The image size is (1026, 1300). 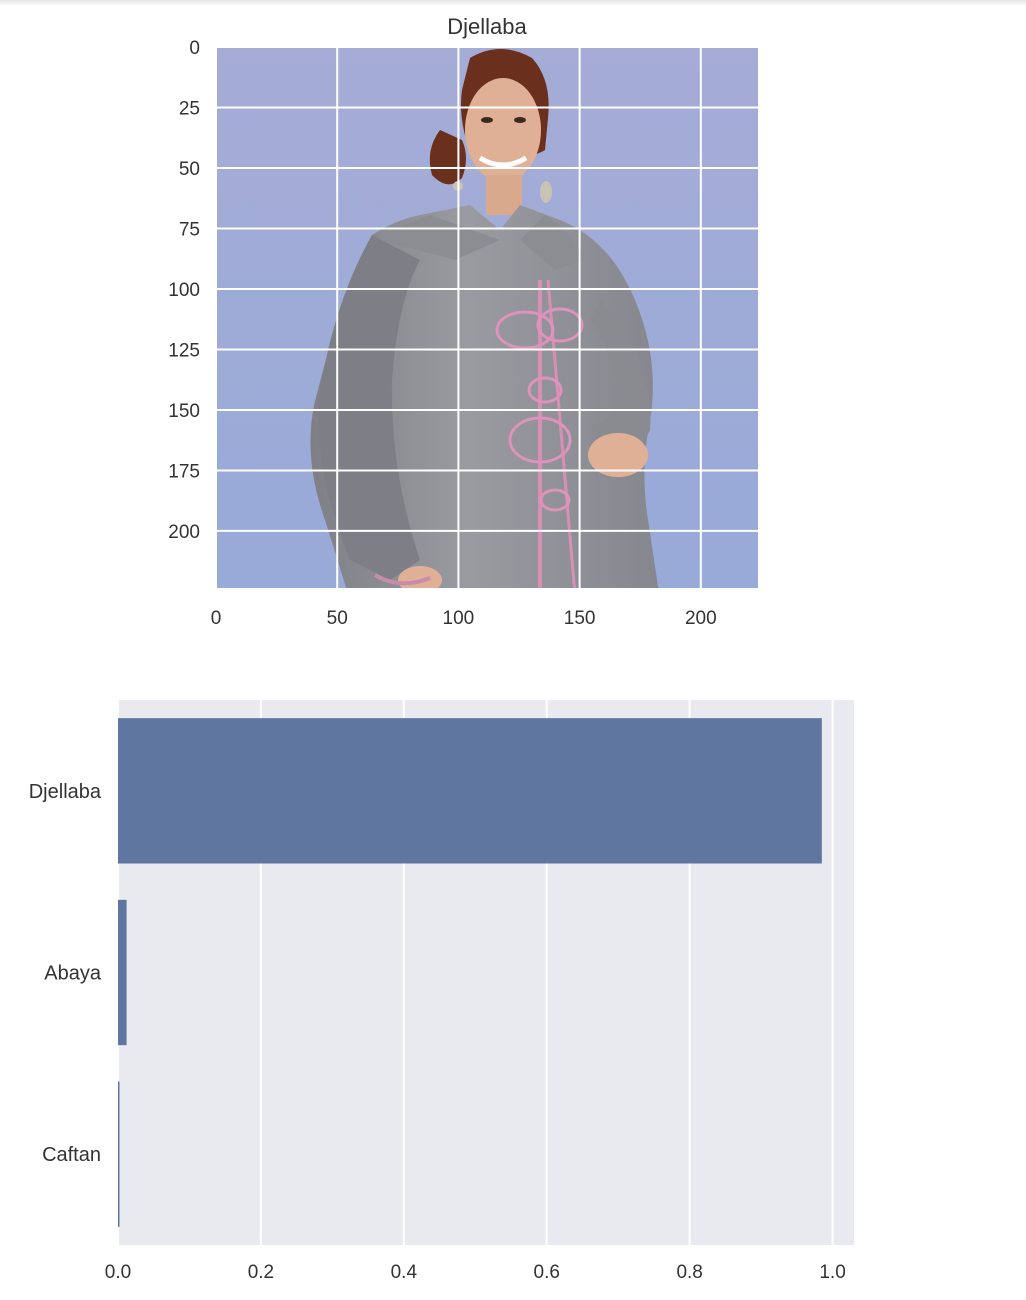 What do you see at coordinates (122, 972) in the screenshot?
I see `bar-abaya` at bounding box center [122, 972].